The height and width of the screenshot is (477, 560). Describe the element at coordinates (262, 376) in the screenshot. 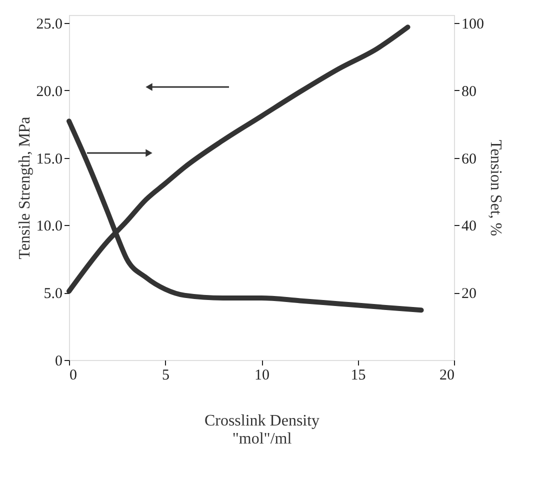

I see `x-tick-label: 10` at that location.